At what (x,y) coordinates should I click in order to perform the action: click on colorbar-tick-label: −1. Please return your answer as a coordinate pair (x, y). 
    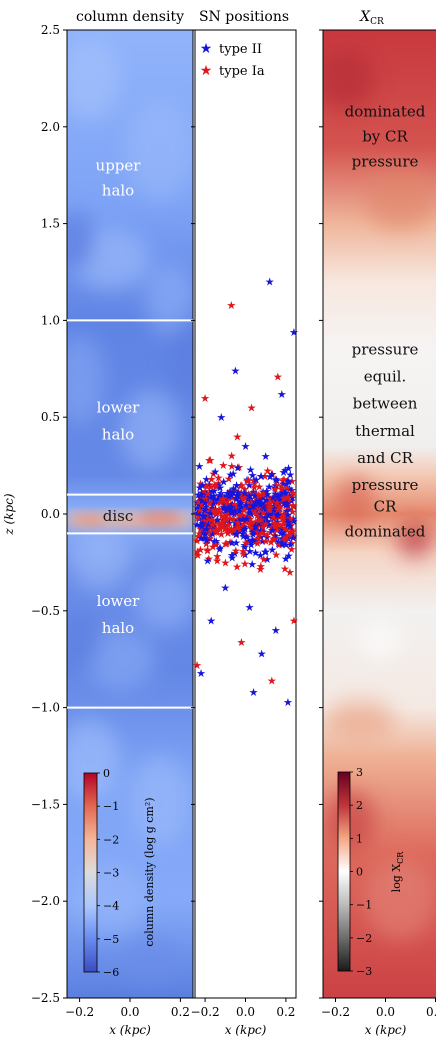
    Looking at the image, I should click on (111, 806).